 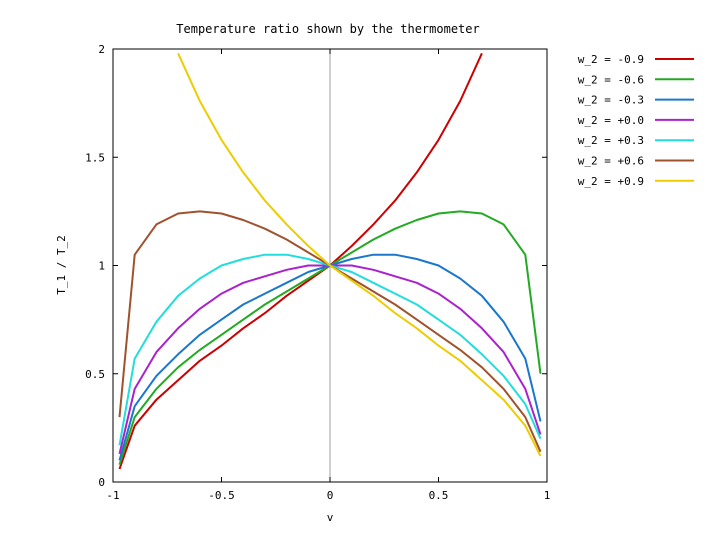 What do you see at coordinates (95, 157) in the screenshot?
I see `y-tick-label: 1.5` at bounding box center [95, 157].